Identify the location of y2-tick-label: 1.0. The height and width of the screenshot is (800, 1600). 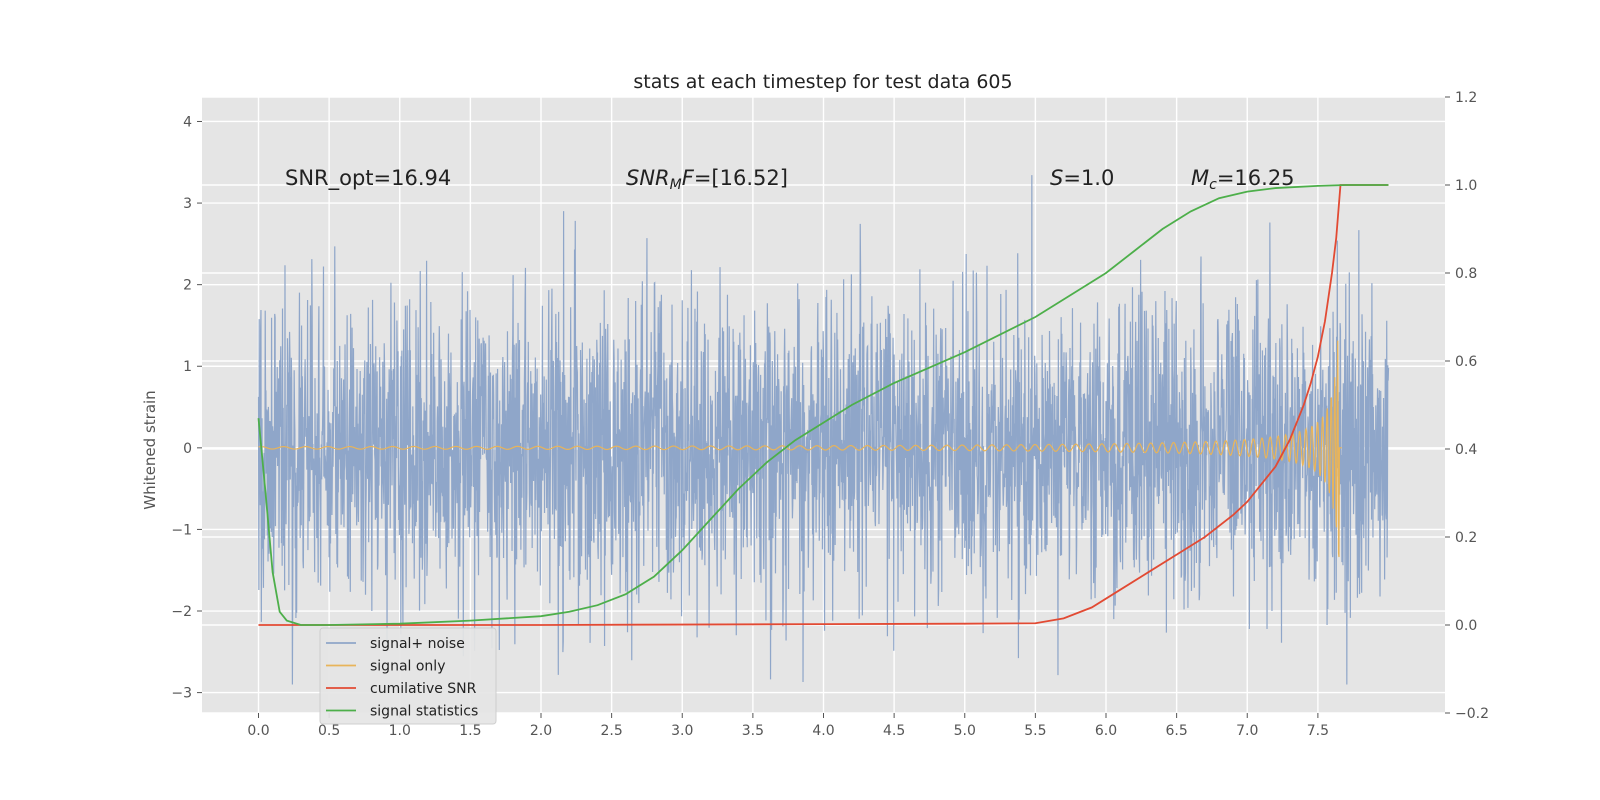
(1466, 186).